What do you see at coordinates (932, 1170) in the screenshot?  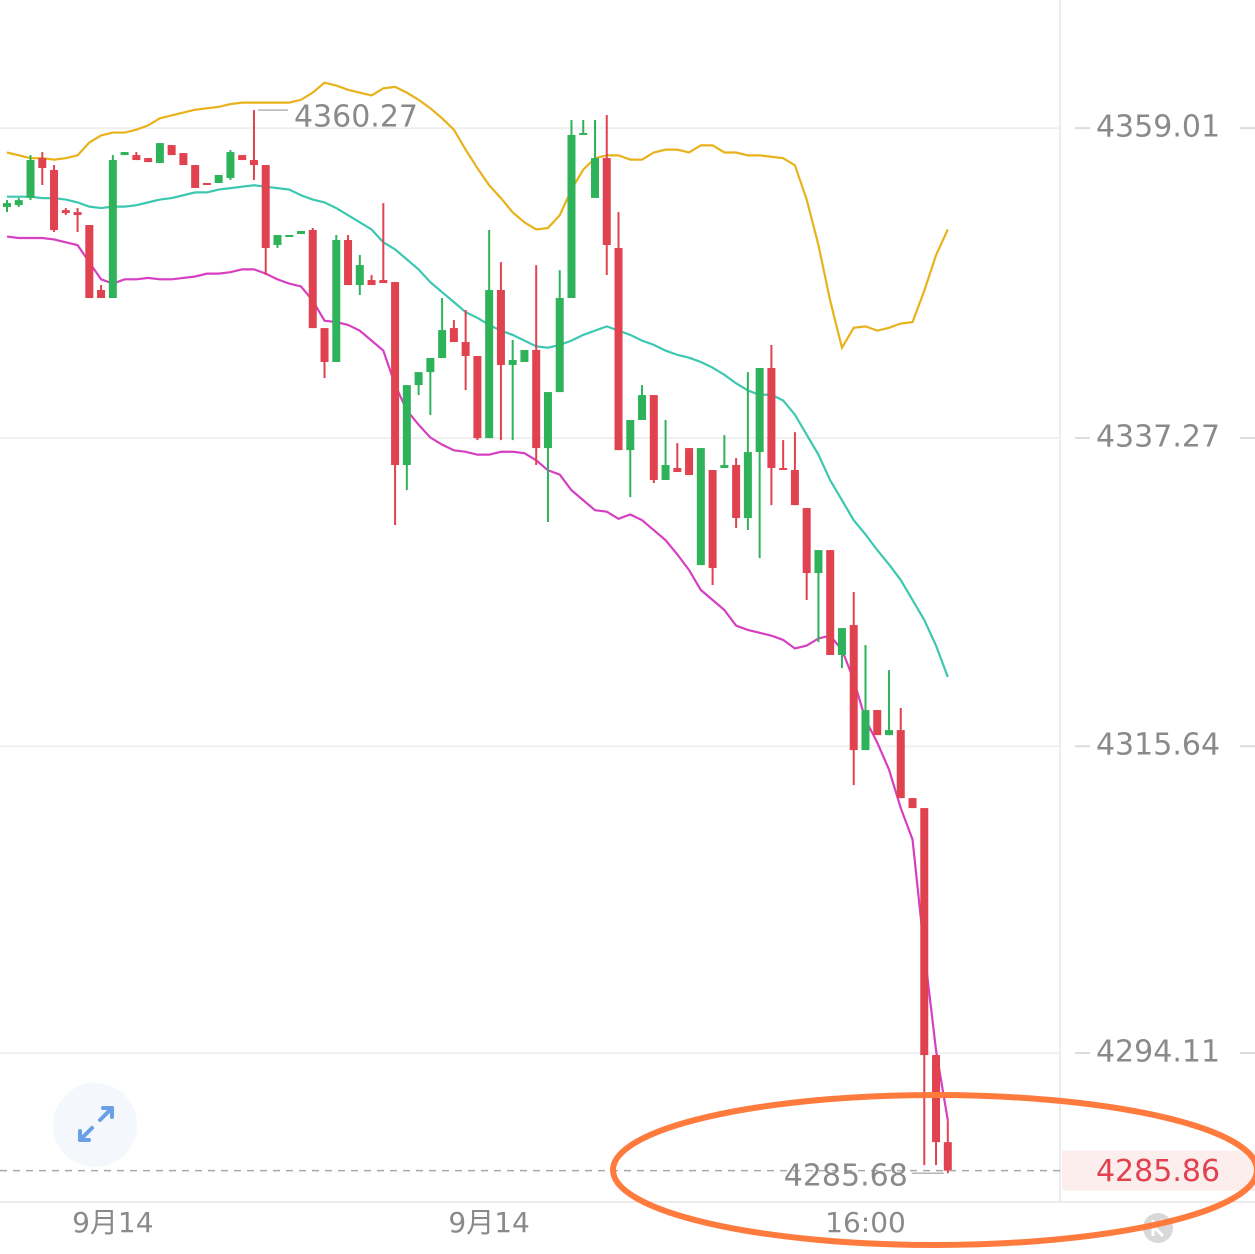 I see `highlight-ellipse` at bounding box center [932, 1170].